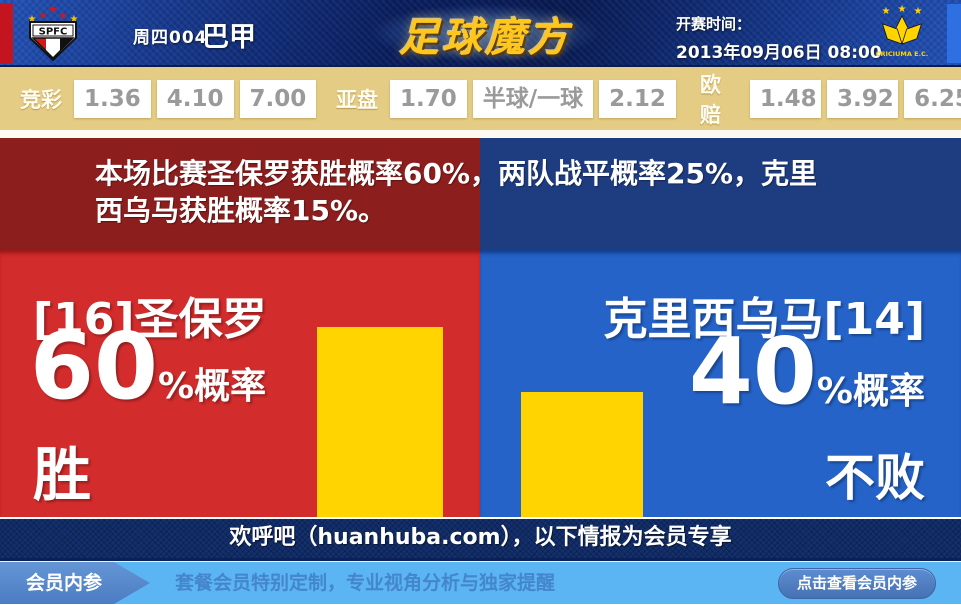 The height and width of the screenshot is (605, 961). I want to click on summary-line-1: 本场比赛圣保罗获胜概率60%，两队战平概率25%，克里, so click(456, 173).